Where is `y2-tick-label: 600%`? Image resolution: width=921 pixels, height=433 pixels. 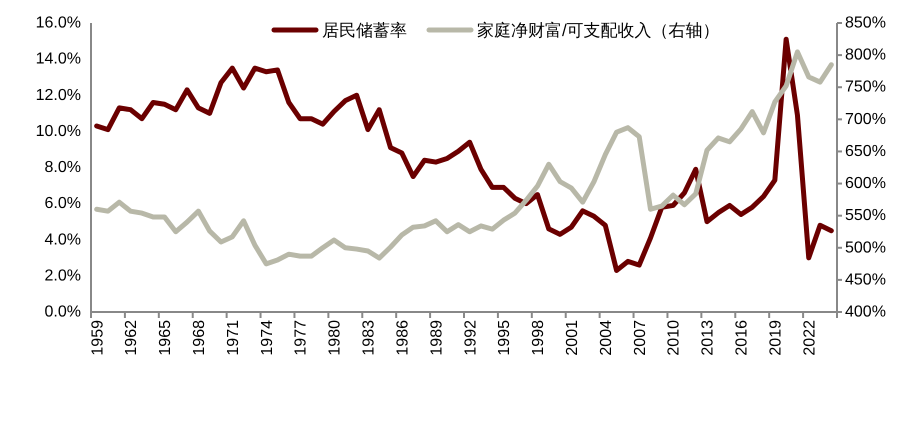
y2-tick-label: 600% is located at coordinates (865, 183).